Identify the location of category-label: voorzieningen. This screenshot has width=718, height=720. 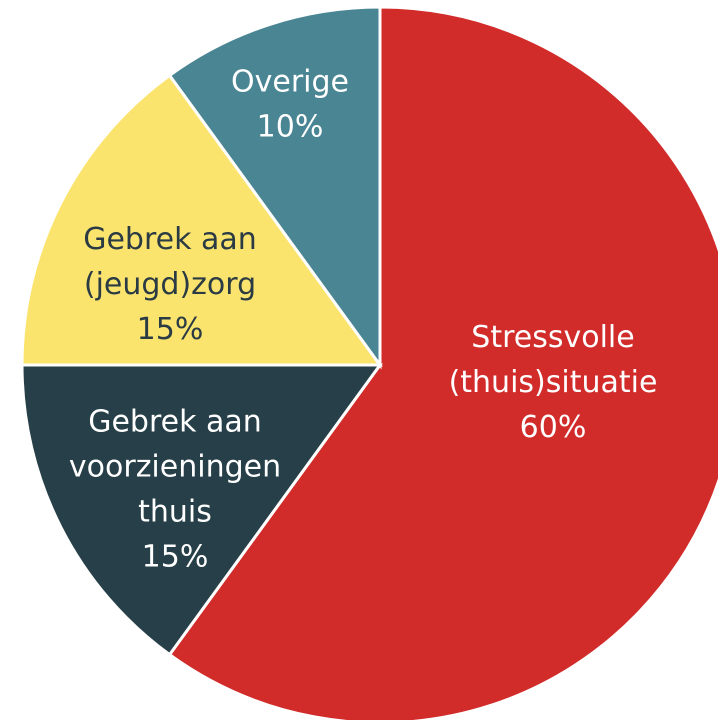
(175, 466).